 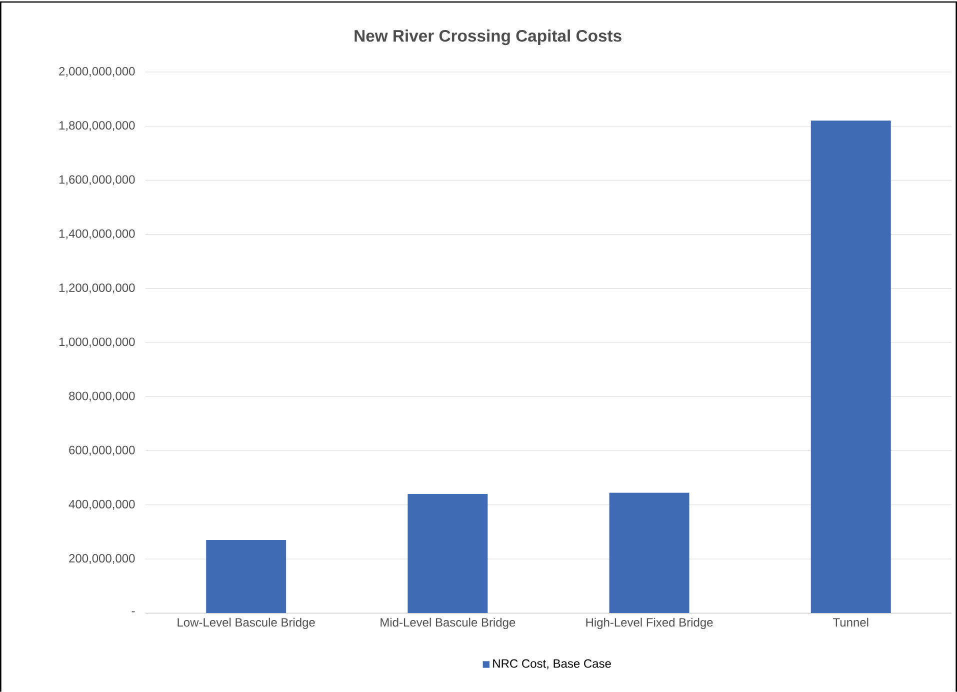 What do you see at coordinates (102, 451) in the screenshot?
I see `y-tick-label: 600,000,000` at bounding box center [102, 451].